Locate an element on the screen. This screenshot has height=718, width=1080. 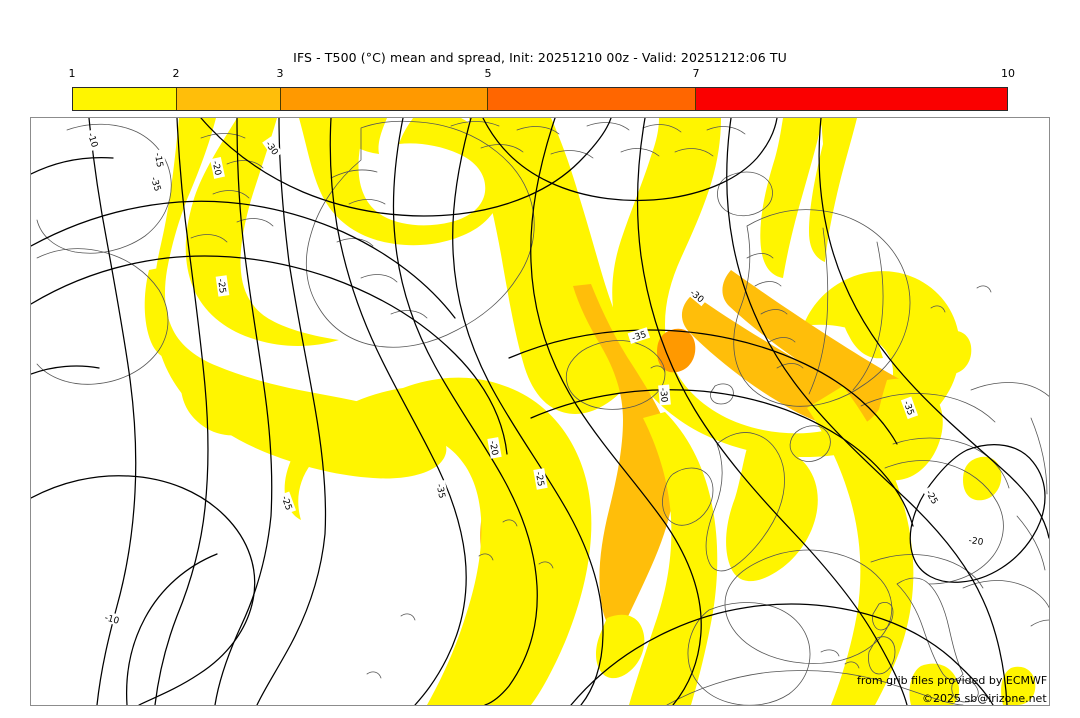
coastline-denmark is located at coordinates (810, 443).